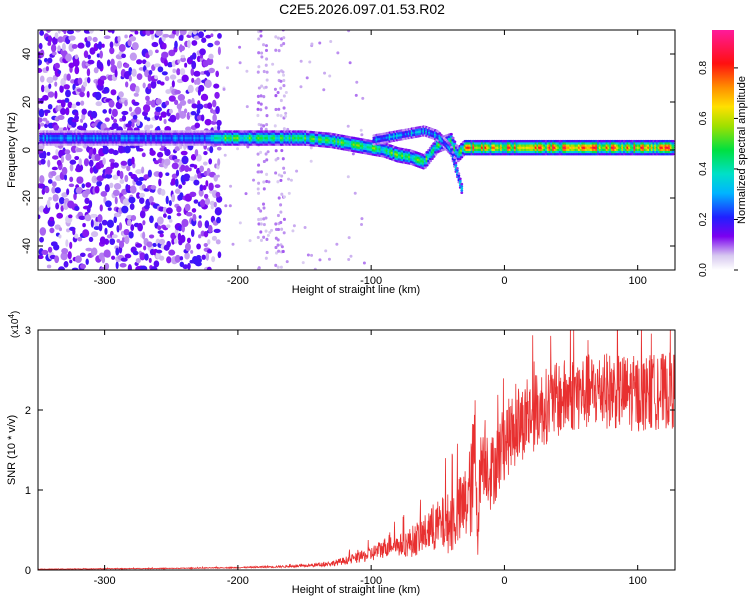 Image resolution: width=750 pixels, height=605 pixels. Describe the element at coordinates (27, 198) in the screenshot. I see `heatmap-ytick-label: -20` at that location.